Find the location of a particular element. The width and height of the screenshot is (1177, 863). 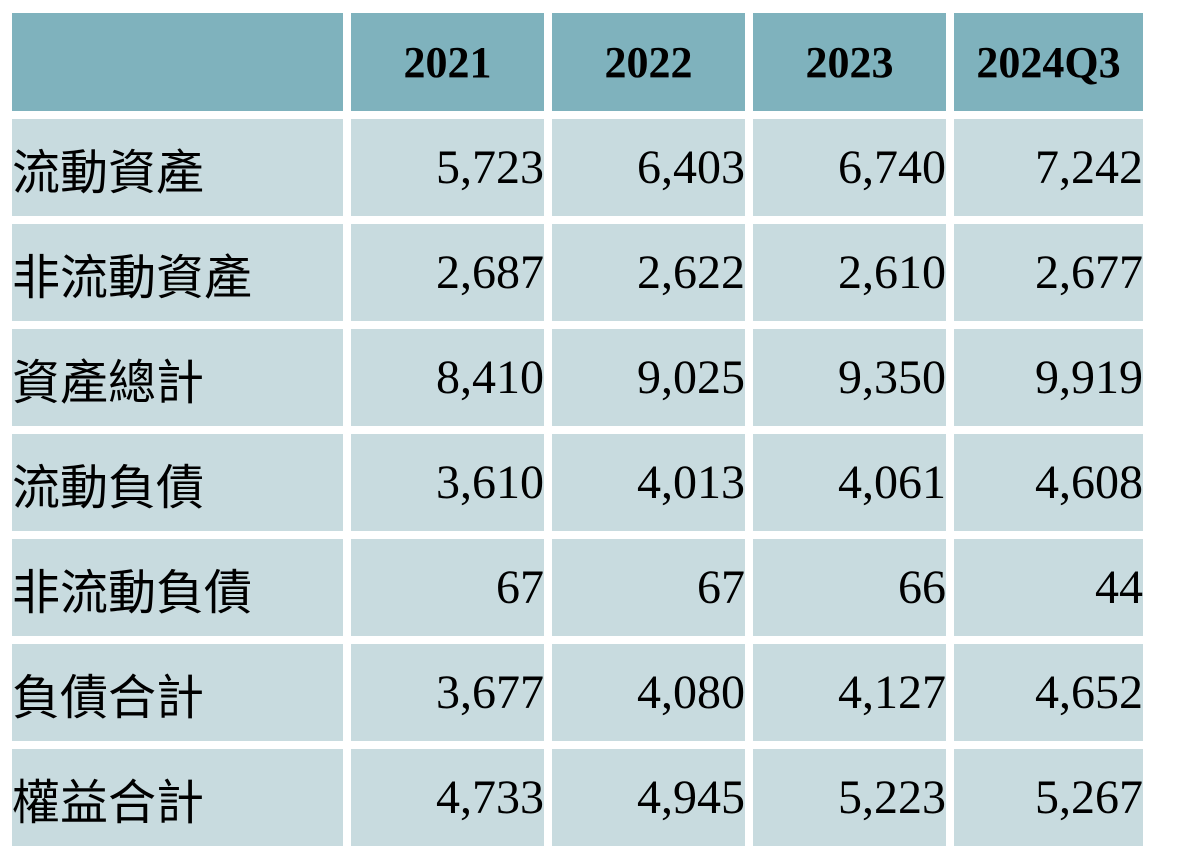

cell-value: 4,127 is located at coordinates (849, 692).